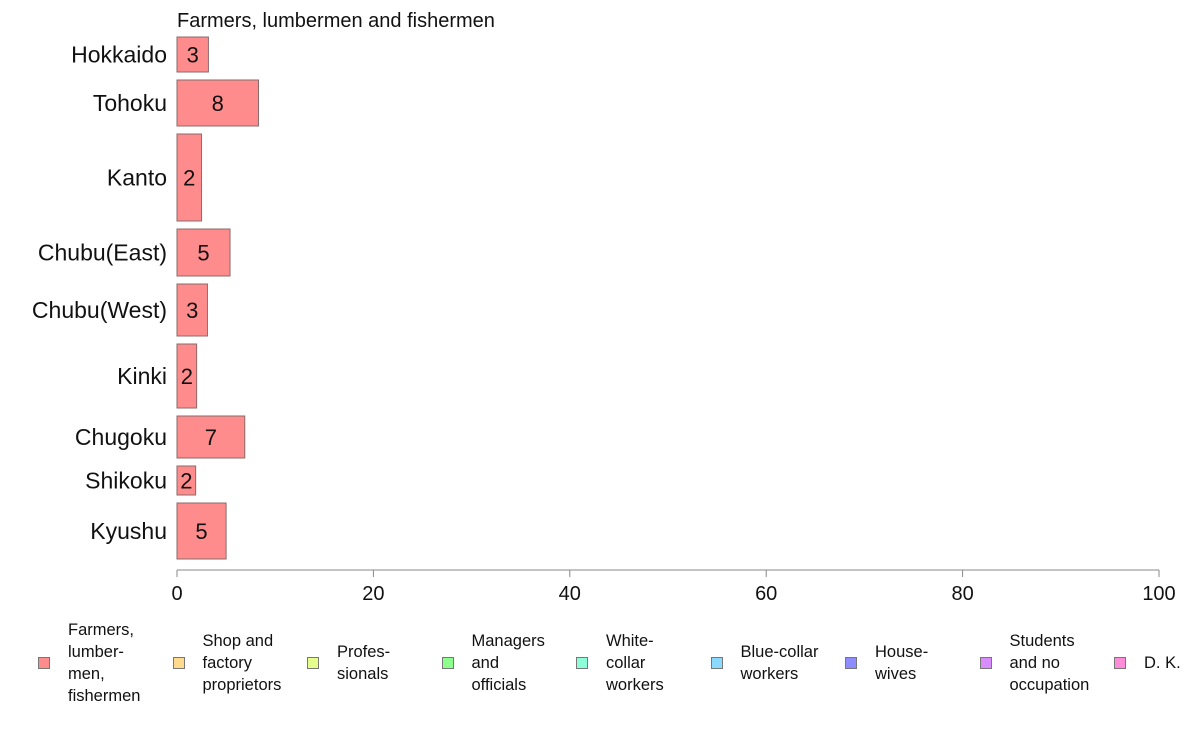  What do you see at coordinates (1162, 663) in the screenshot?
I see `legend-label: D. K.` at bounding box center [1162, 663].